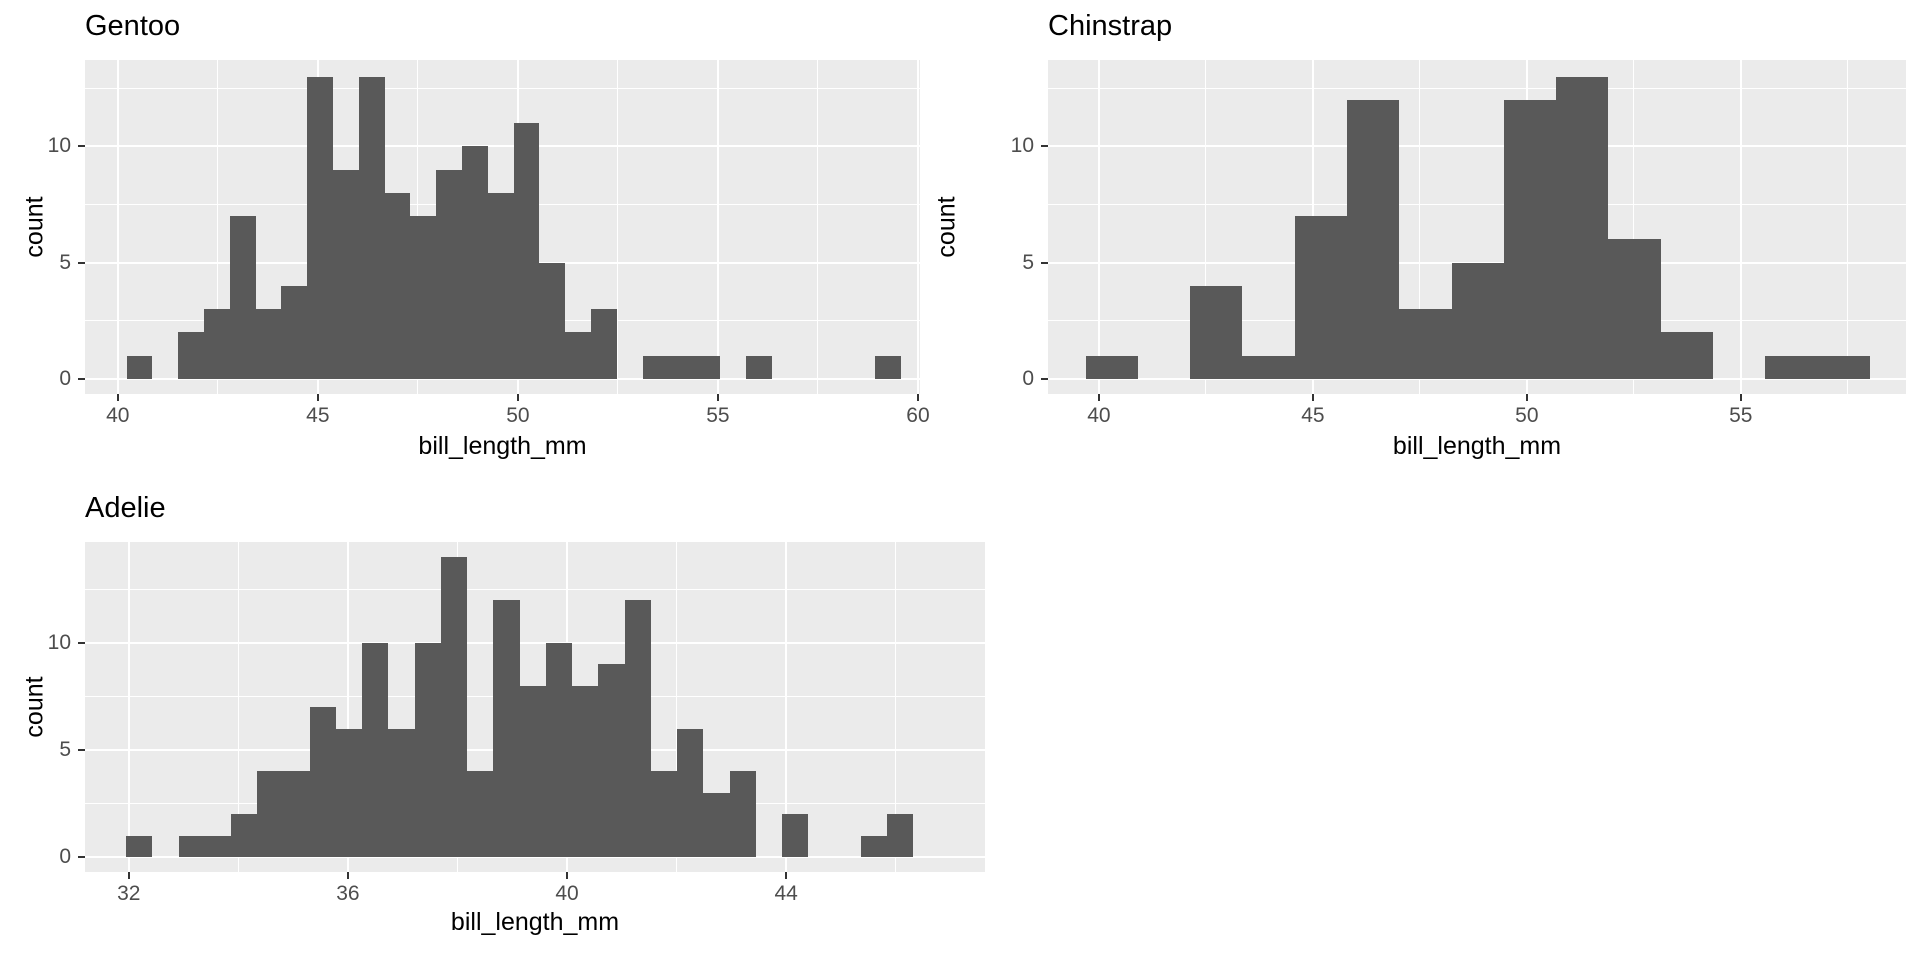 Image resolution: width=1920 pixels, height=960 pixels. I want to click on x-tick-label: 36, so click(348, 893).